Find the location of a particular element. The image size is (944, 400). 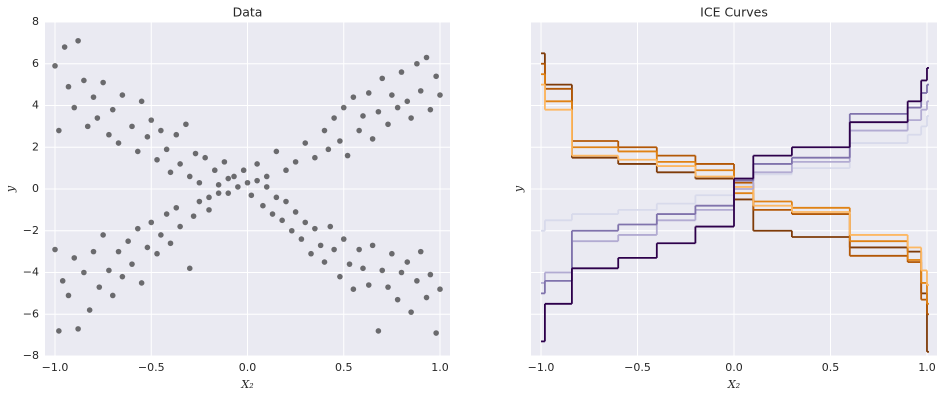

y-axis-label: y is located at coordinates (10, 189).